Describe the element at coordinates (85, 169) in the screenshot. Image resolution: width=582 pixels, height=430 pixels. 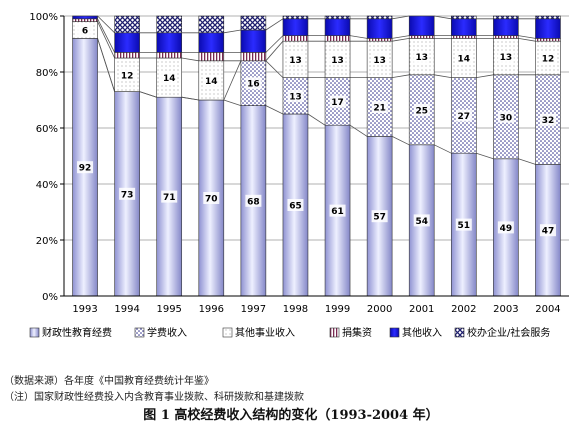
I see `data-label: 92` at that location.